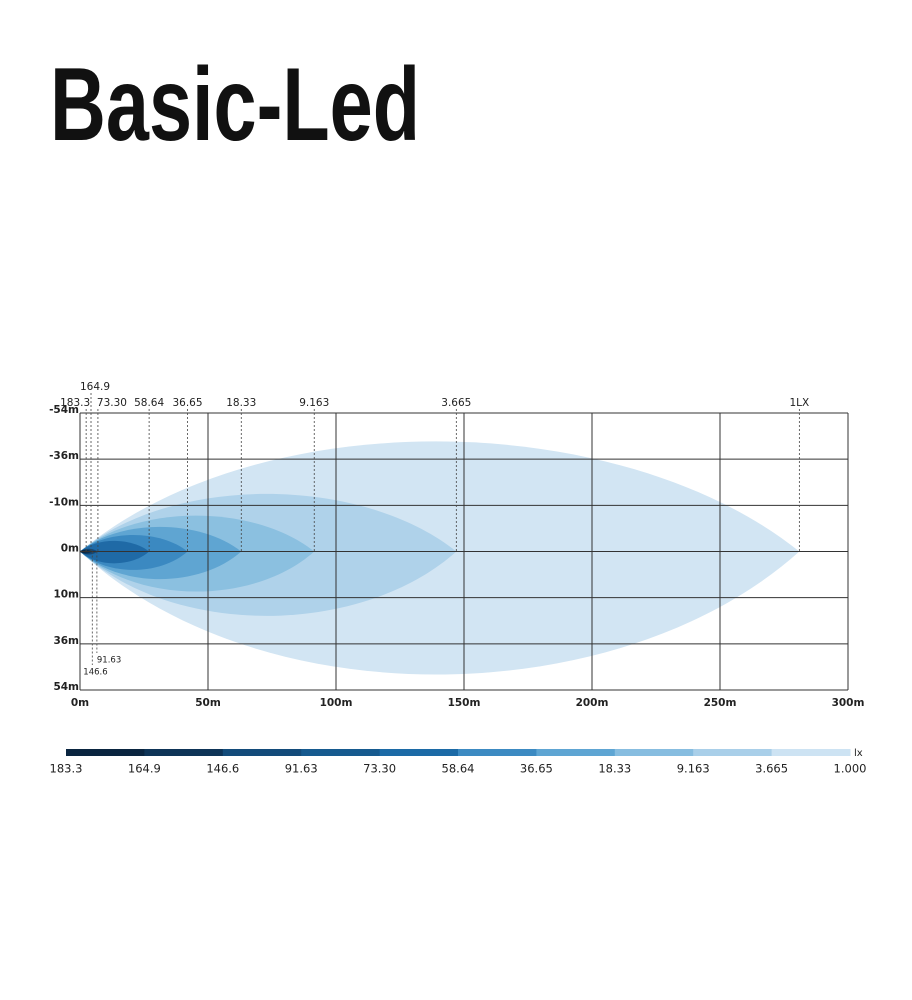  Describe the element at coordinates (70, 549) in the screenshot. I see `y-tick-label: 0m` at that location.